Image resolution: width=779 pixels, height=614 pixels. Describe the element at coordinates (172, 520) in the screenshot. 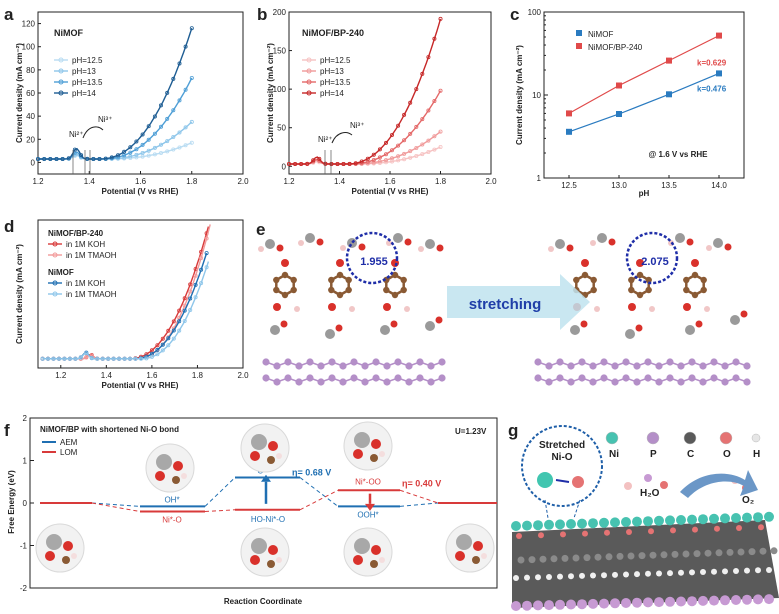

I see `state-label: Ni*-O` at that location.